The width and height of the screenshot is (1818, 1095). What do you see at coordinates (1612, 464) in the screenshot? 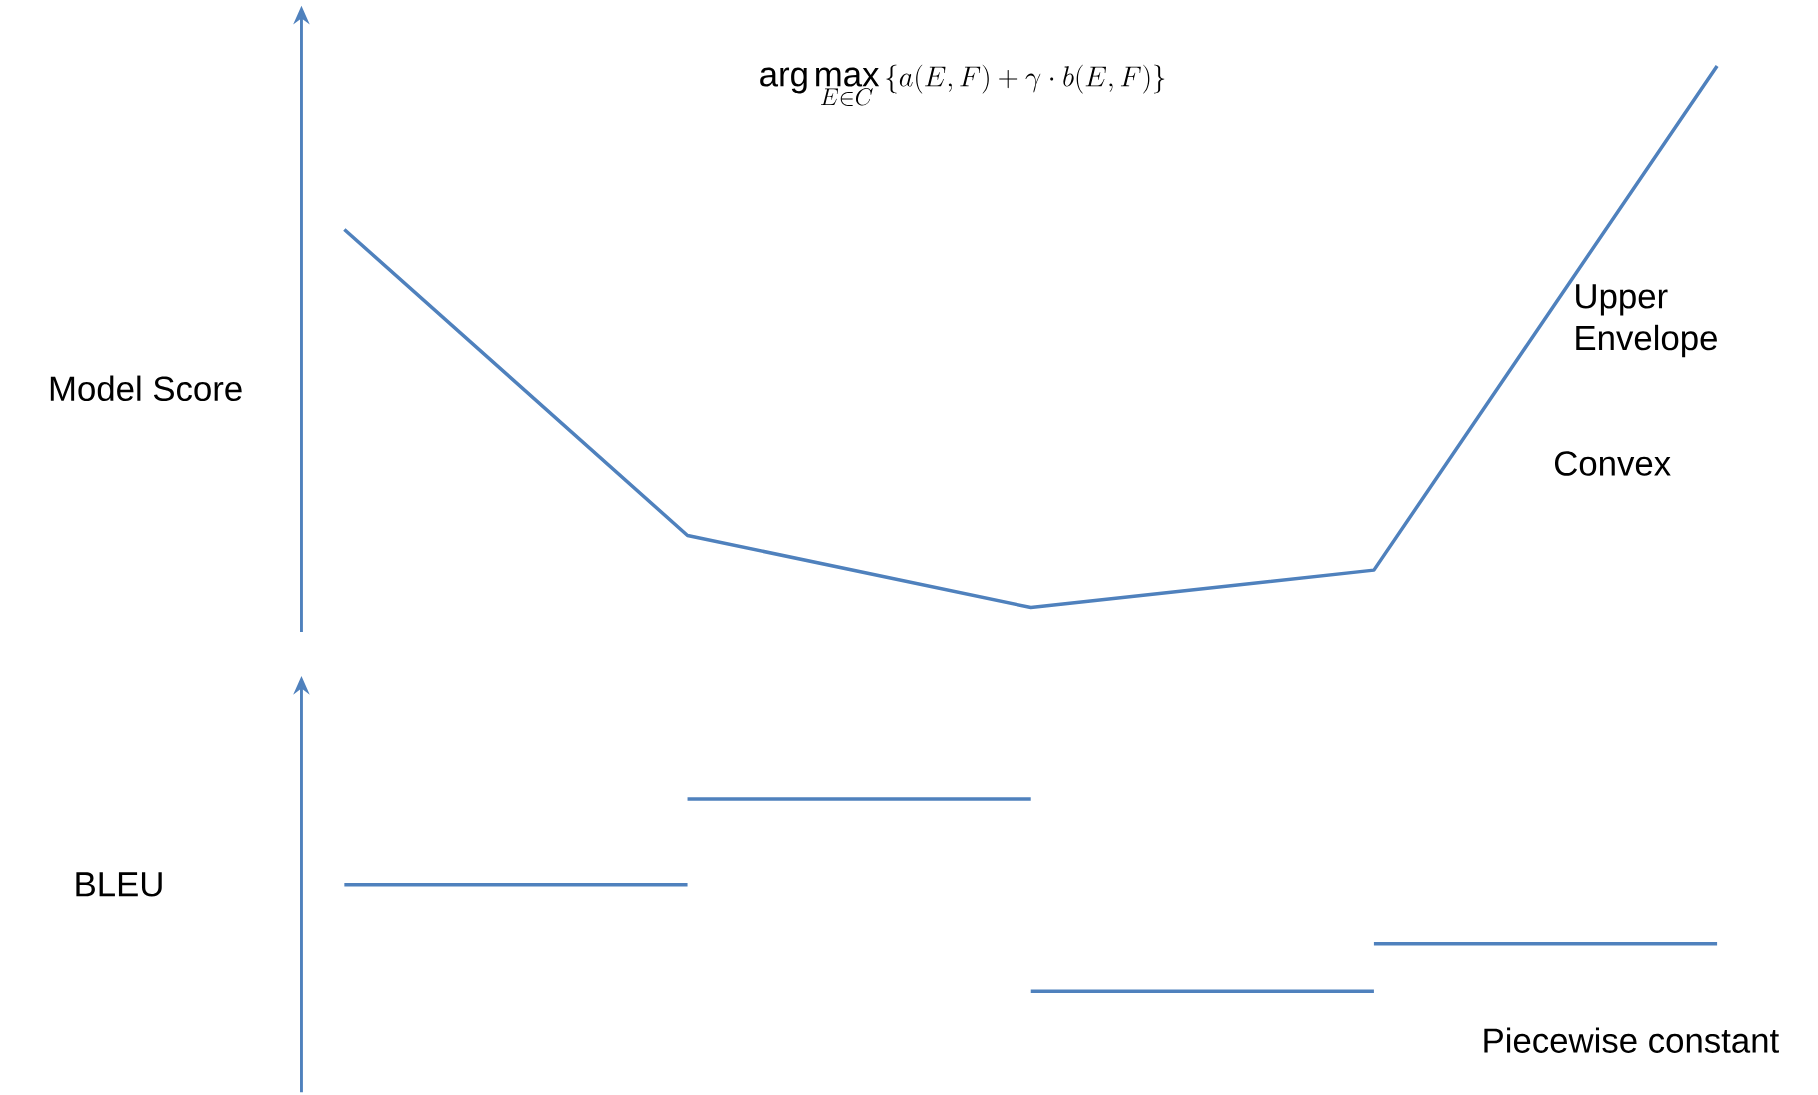
I see `annotation: Convex` at bounding box center [1612, 464].